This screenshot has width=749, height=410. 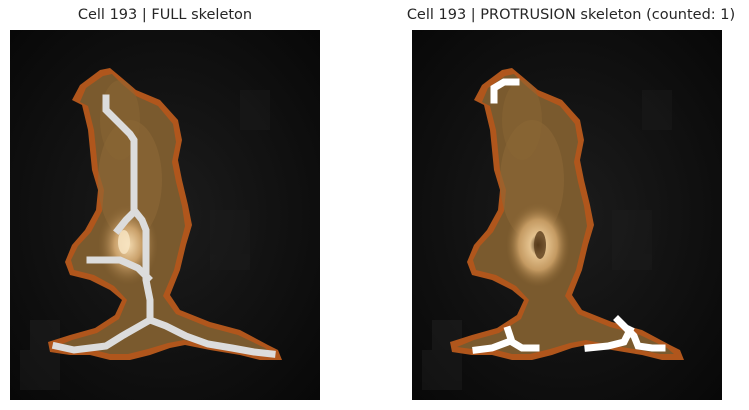 What do you see at coordinates (625, 333) in the screenshot?
I see `protrusion-segment-lower-right` at bounding box center [625, 333].